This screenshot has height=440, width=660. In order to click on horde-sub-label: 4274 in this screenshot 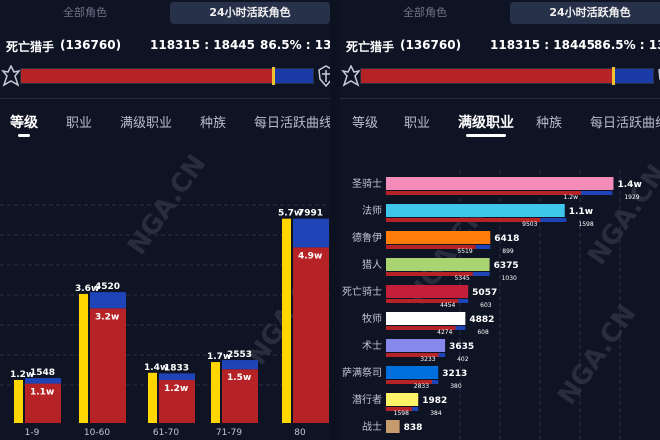, I will do `click(444, 332)`.